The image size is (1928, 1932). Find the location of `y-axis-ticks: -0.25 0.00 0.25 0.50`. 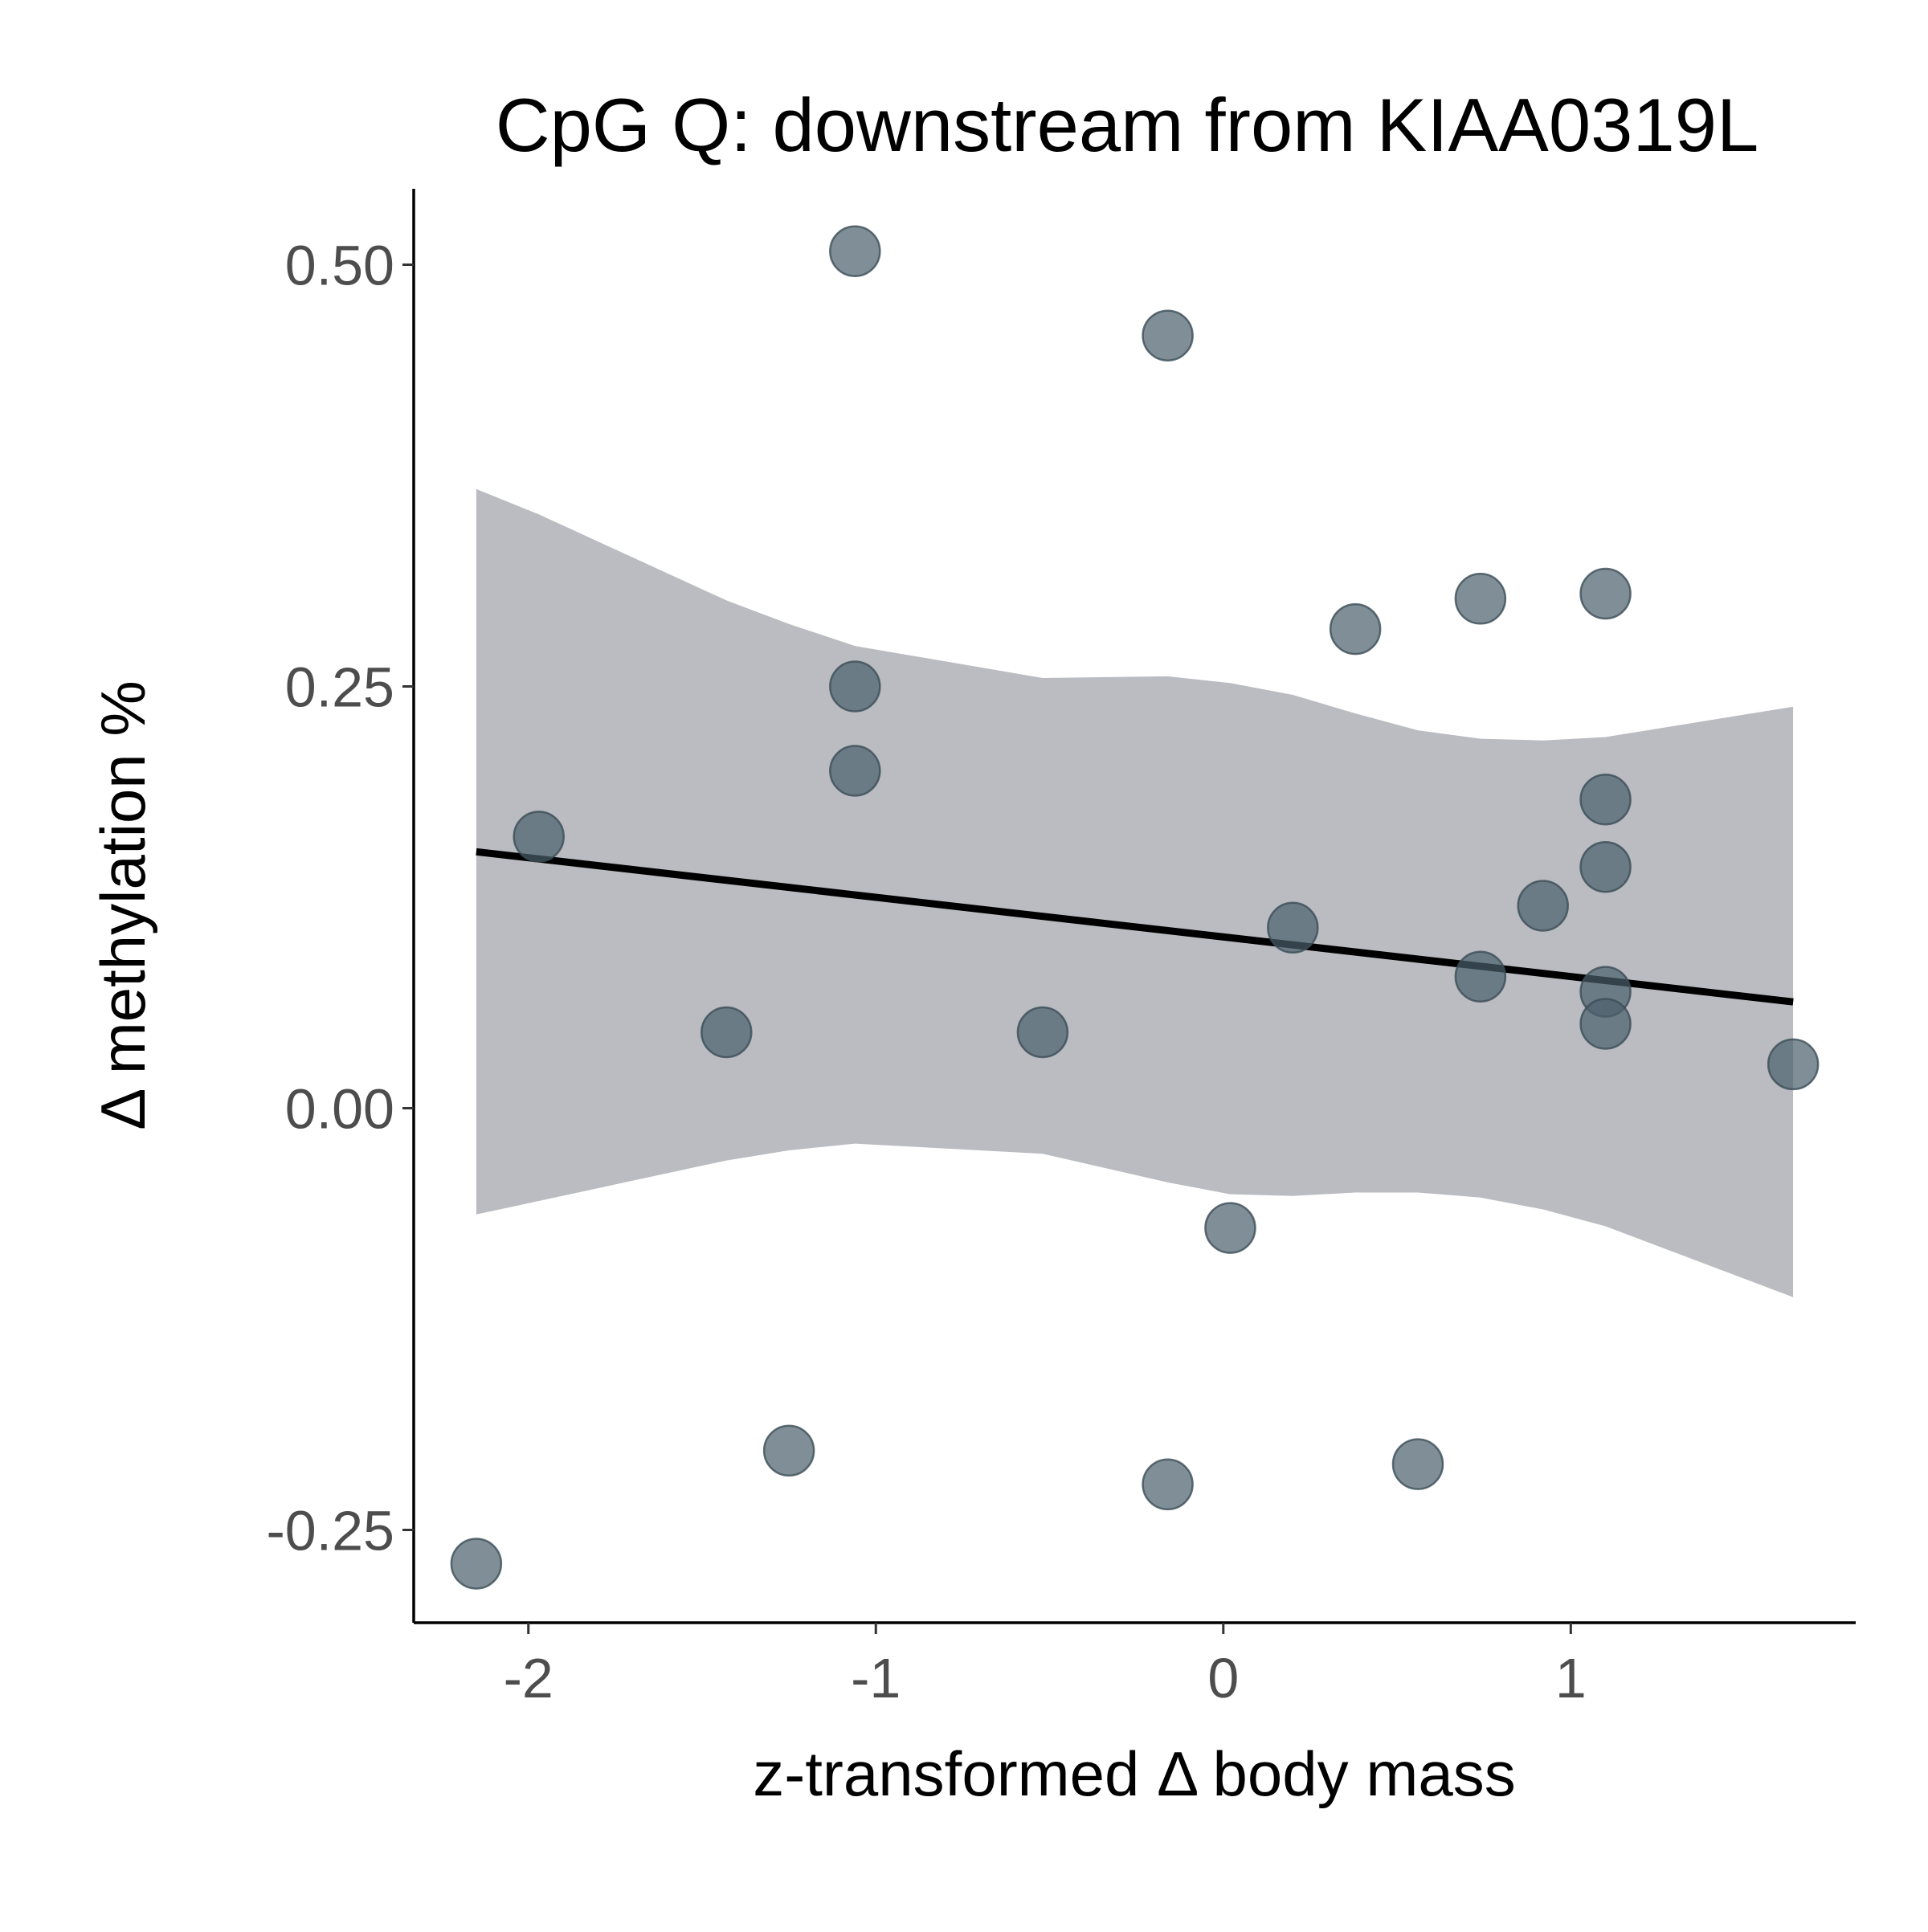

y-axis-ticks: -0.25 0.00 0.25 0.50 is located at coordinates (340, 899).